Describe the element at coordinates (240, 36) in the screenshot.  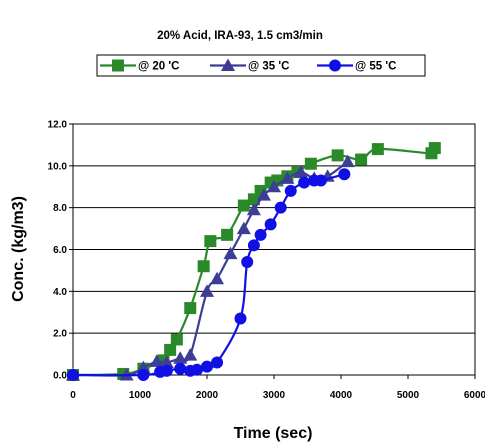
I see `chart-title: 20% Acid, IRA-93, 1.5 cm3/min` at that location.